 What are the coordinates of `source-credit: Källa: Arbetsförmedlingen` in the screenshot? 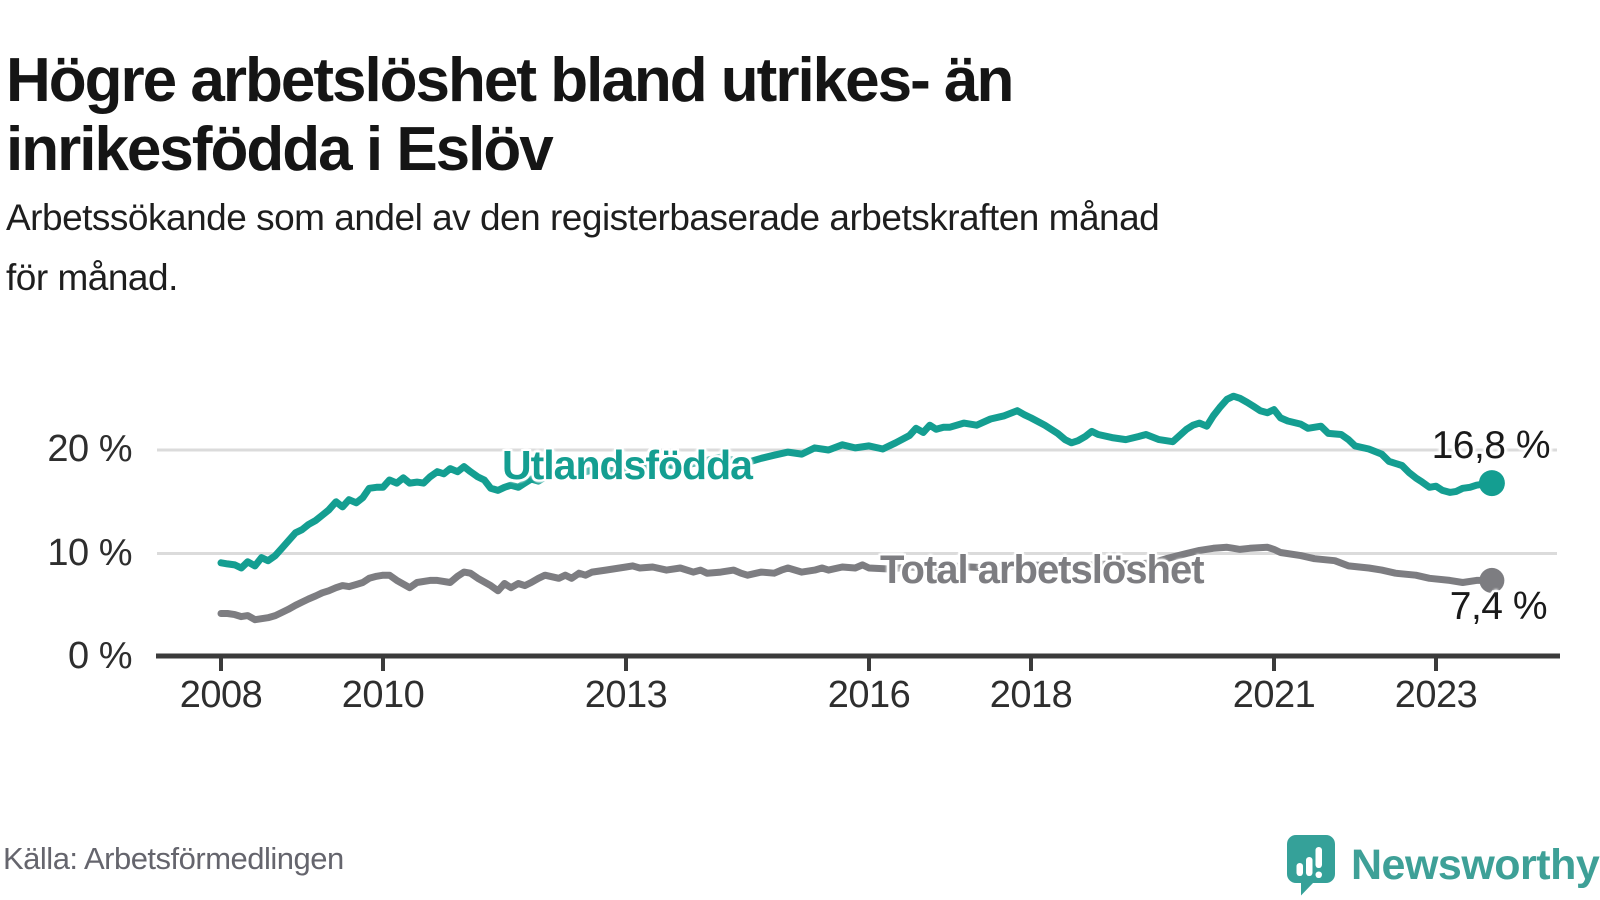 It's located at (173, 858).